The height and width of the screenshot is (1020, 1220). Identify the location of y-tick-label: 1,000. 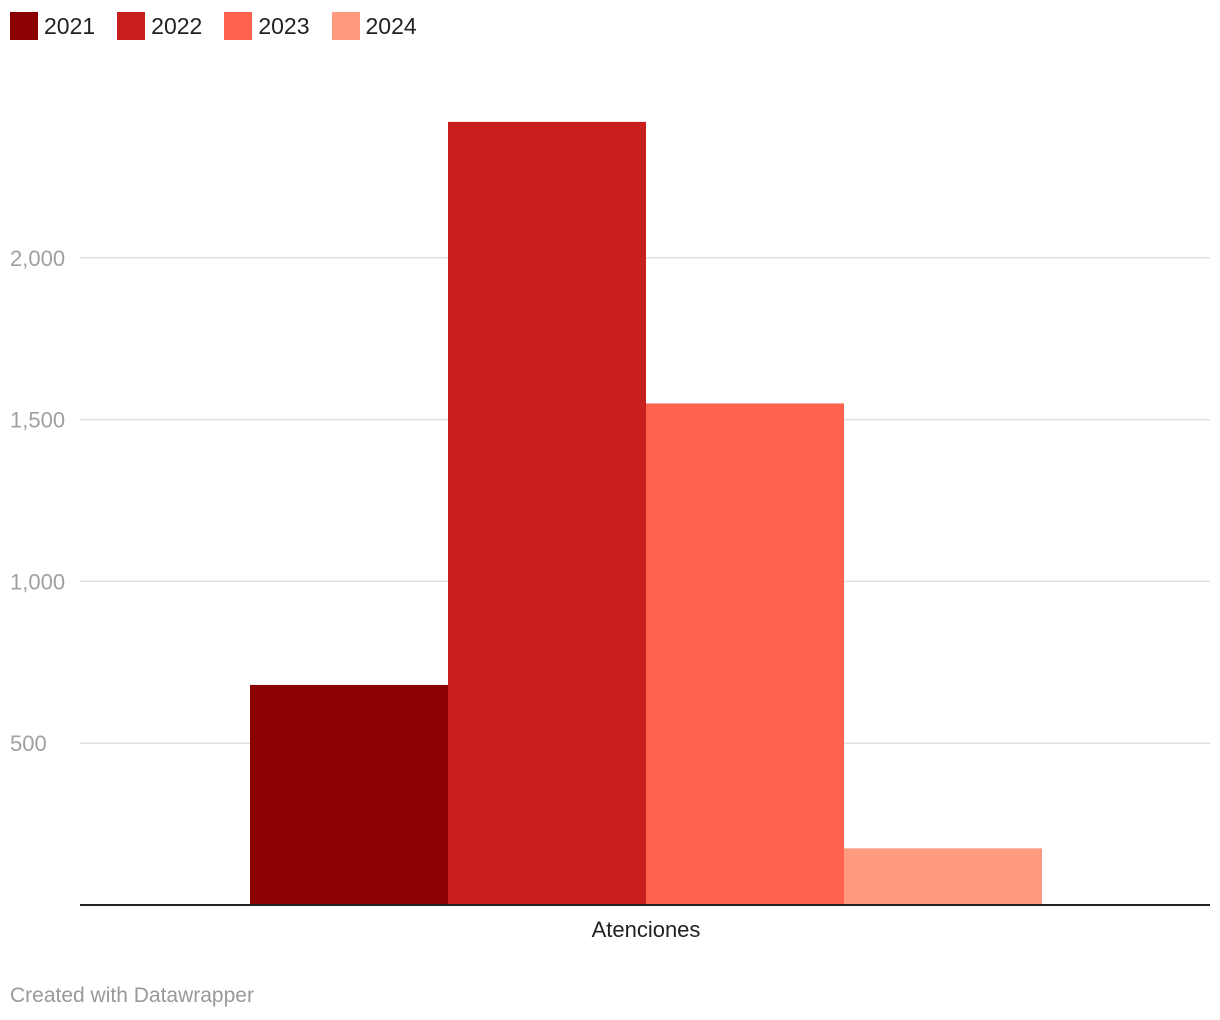
(37, 581).